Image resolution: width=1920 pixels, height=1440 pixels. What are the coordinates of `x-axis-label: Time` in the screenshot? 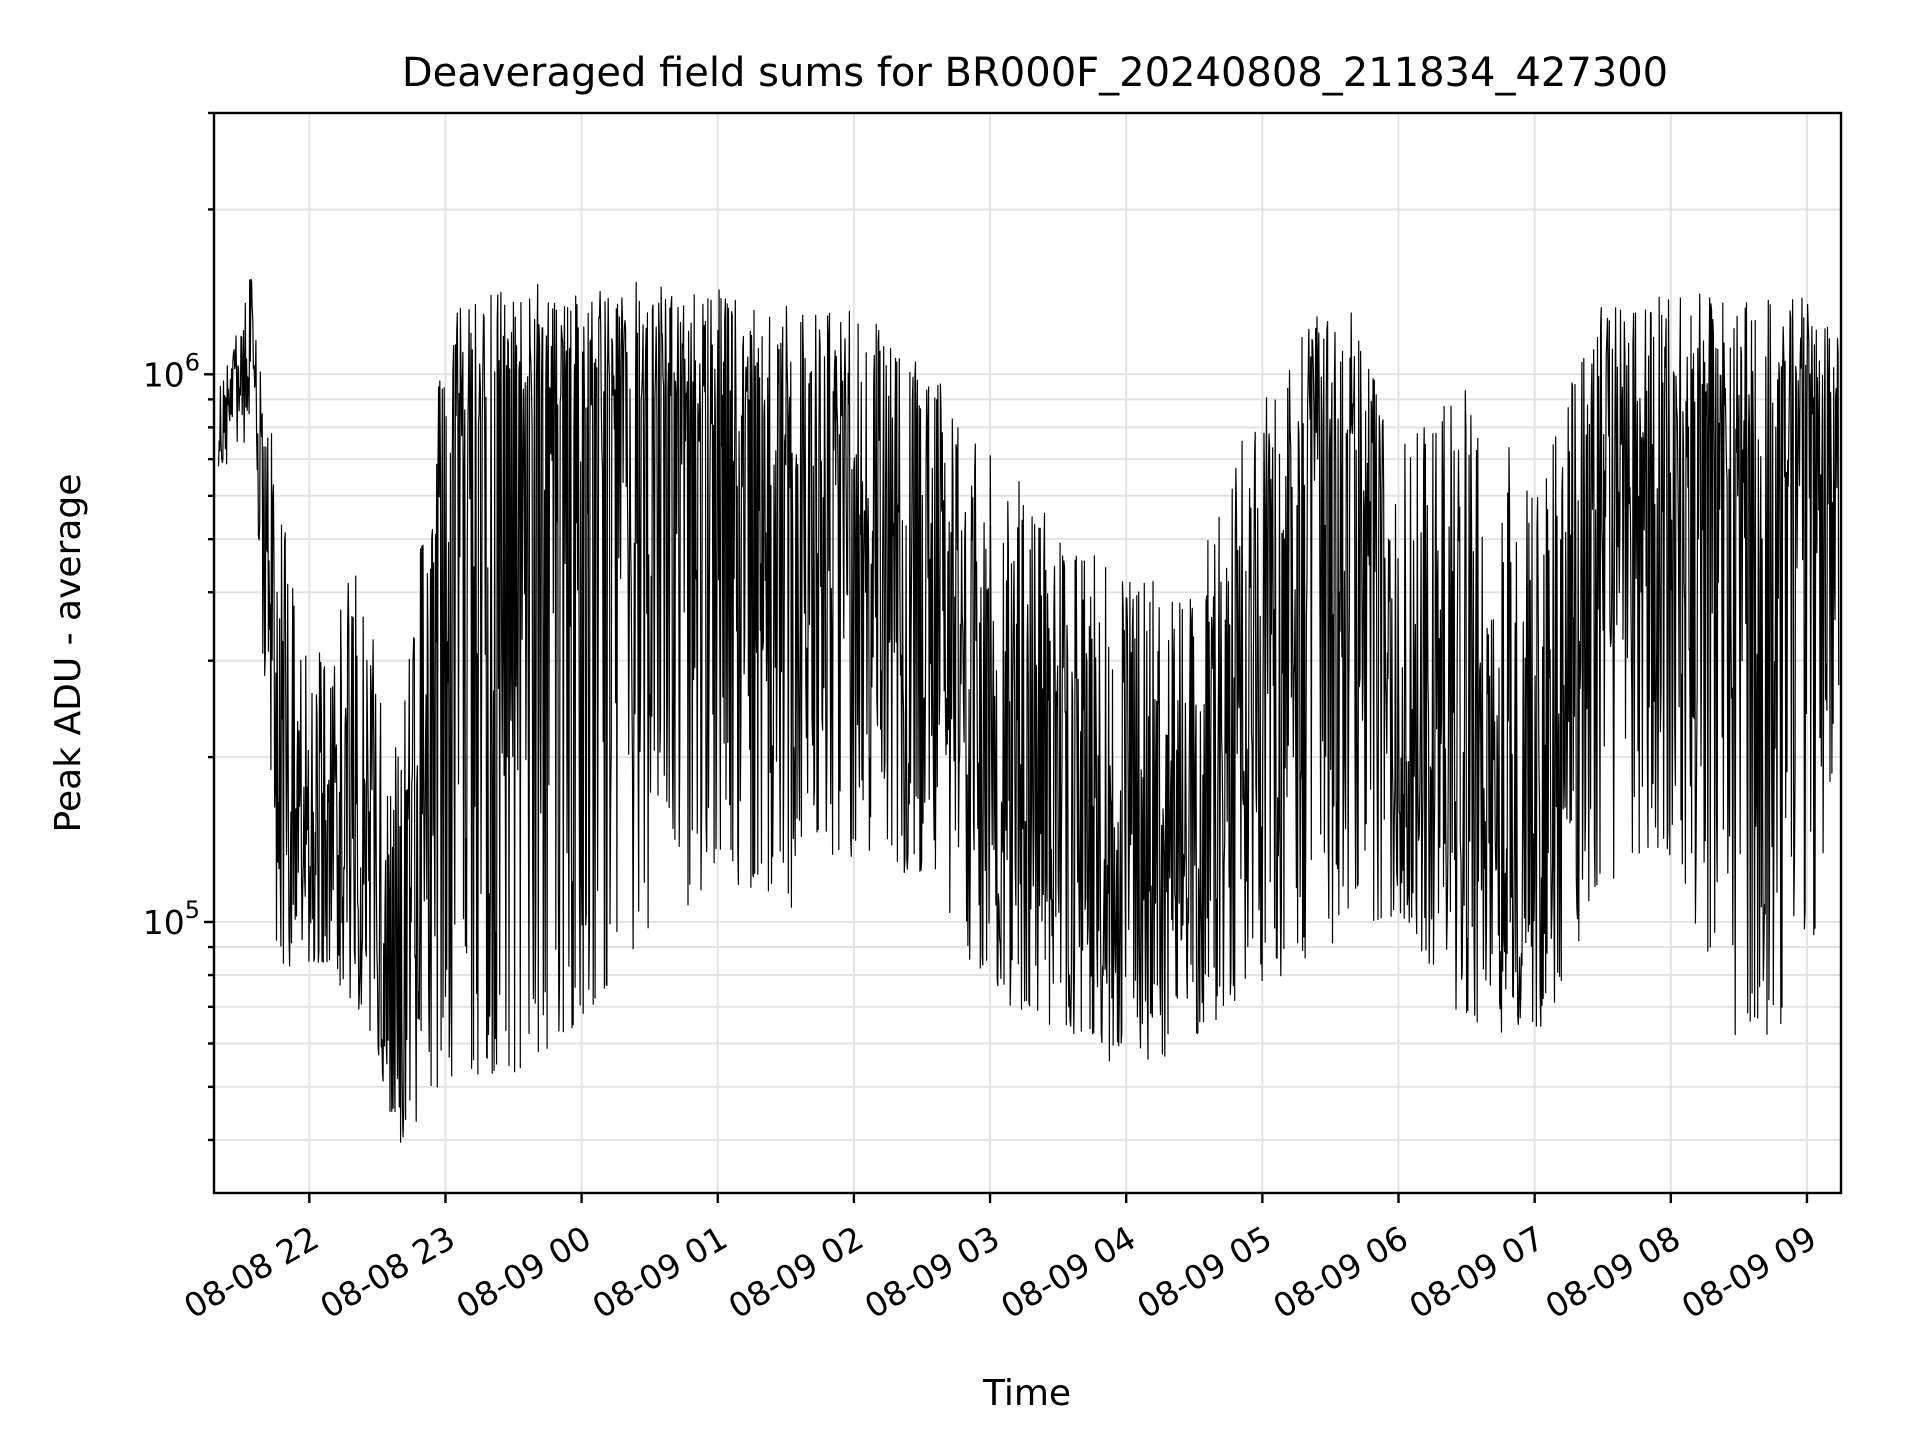 It's located at (1026, 1393).